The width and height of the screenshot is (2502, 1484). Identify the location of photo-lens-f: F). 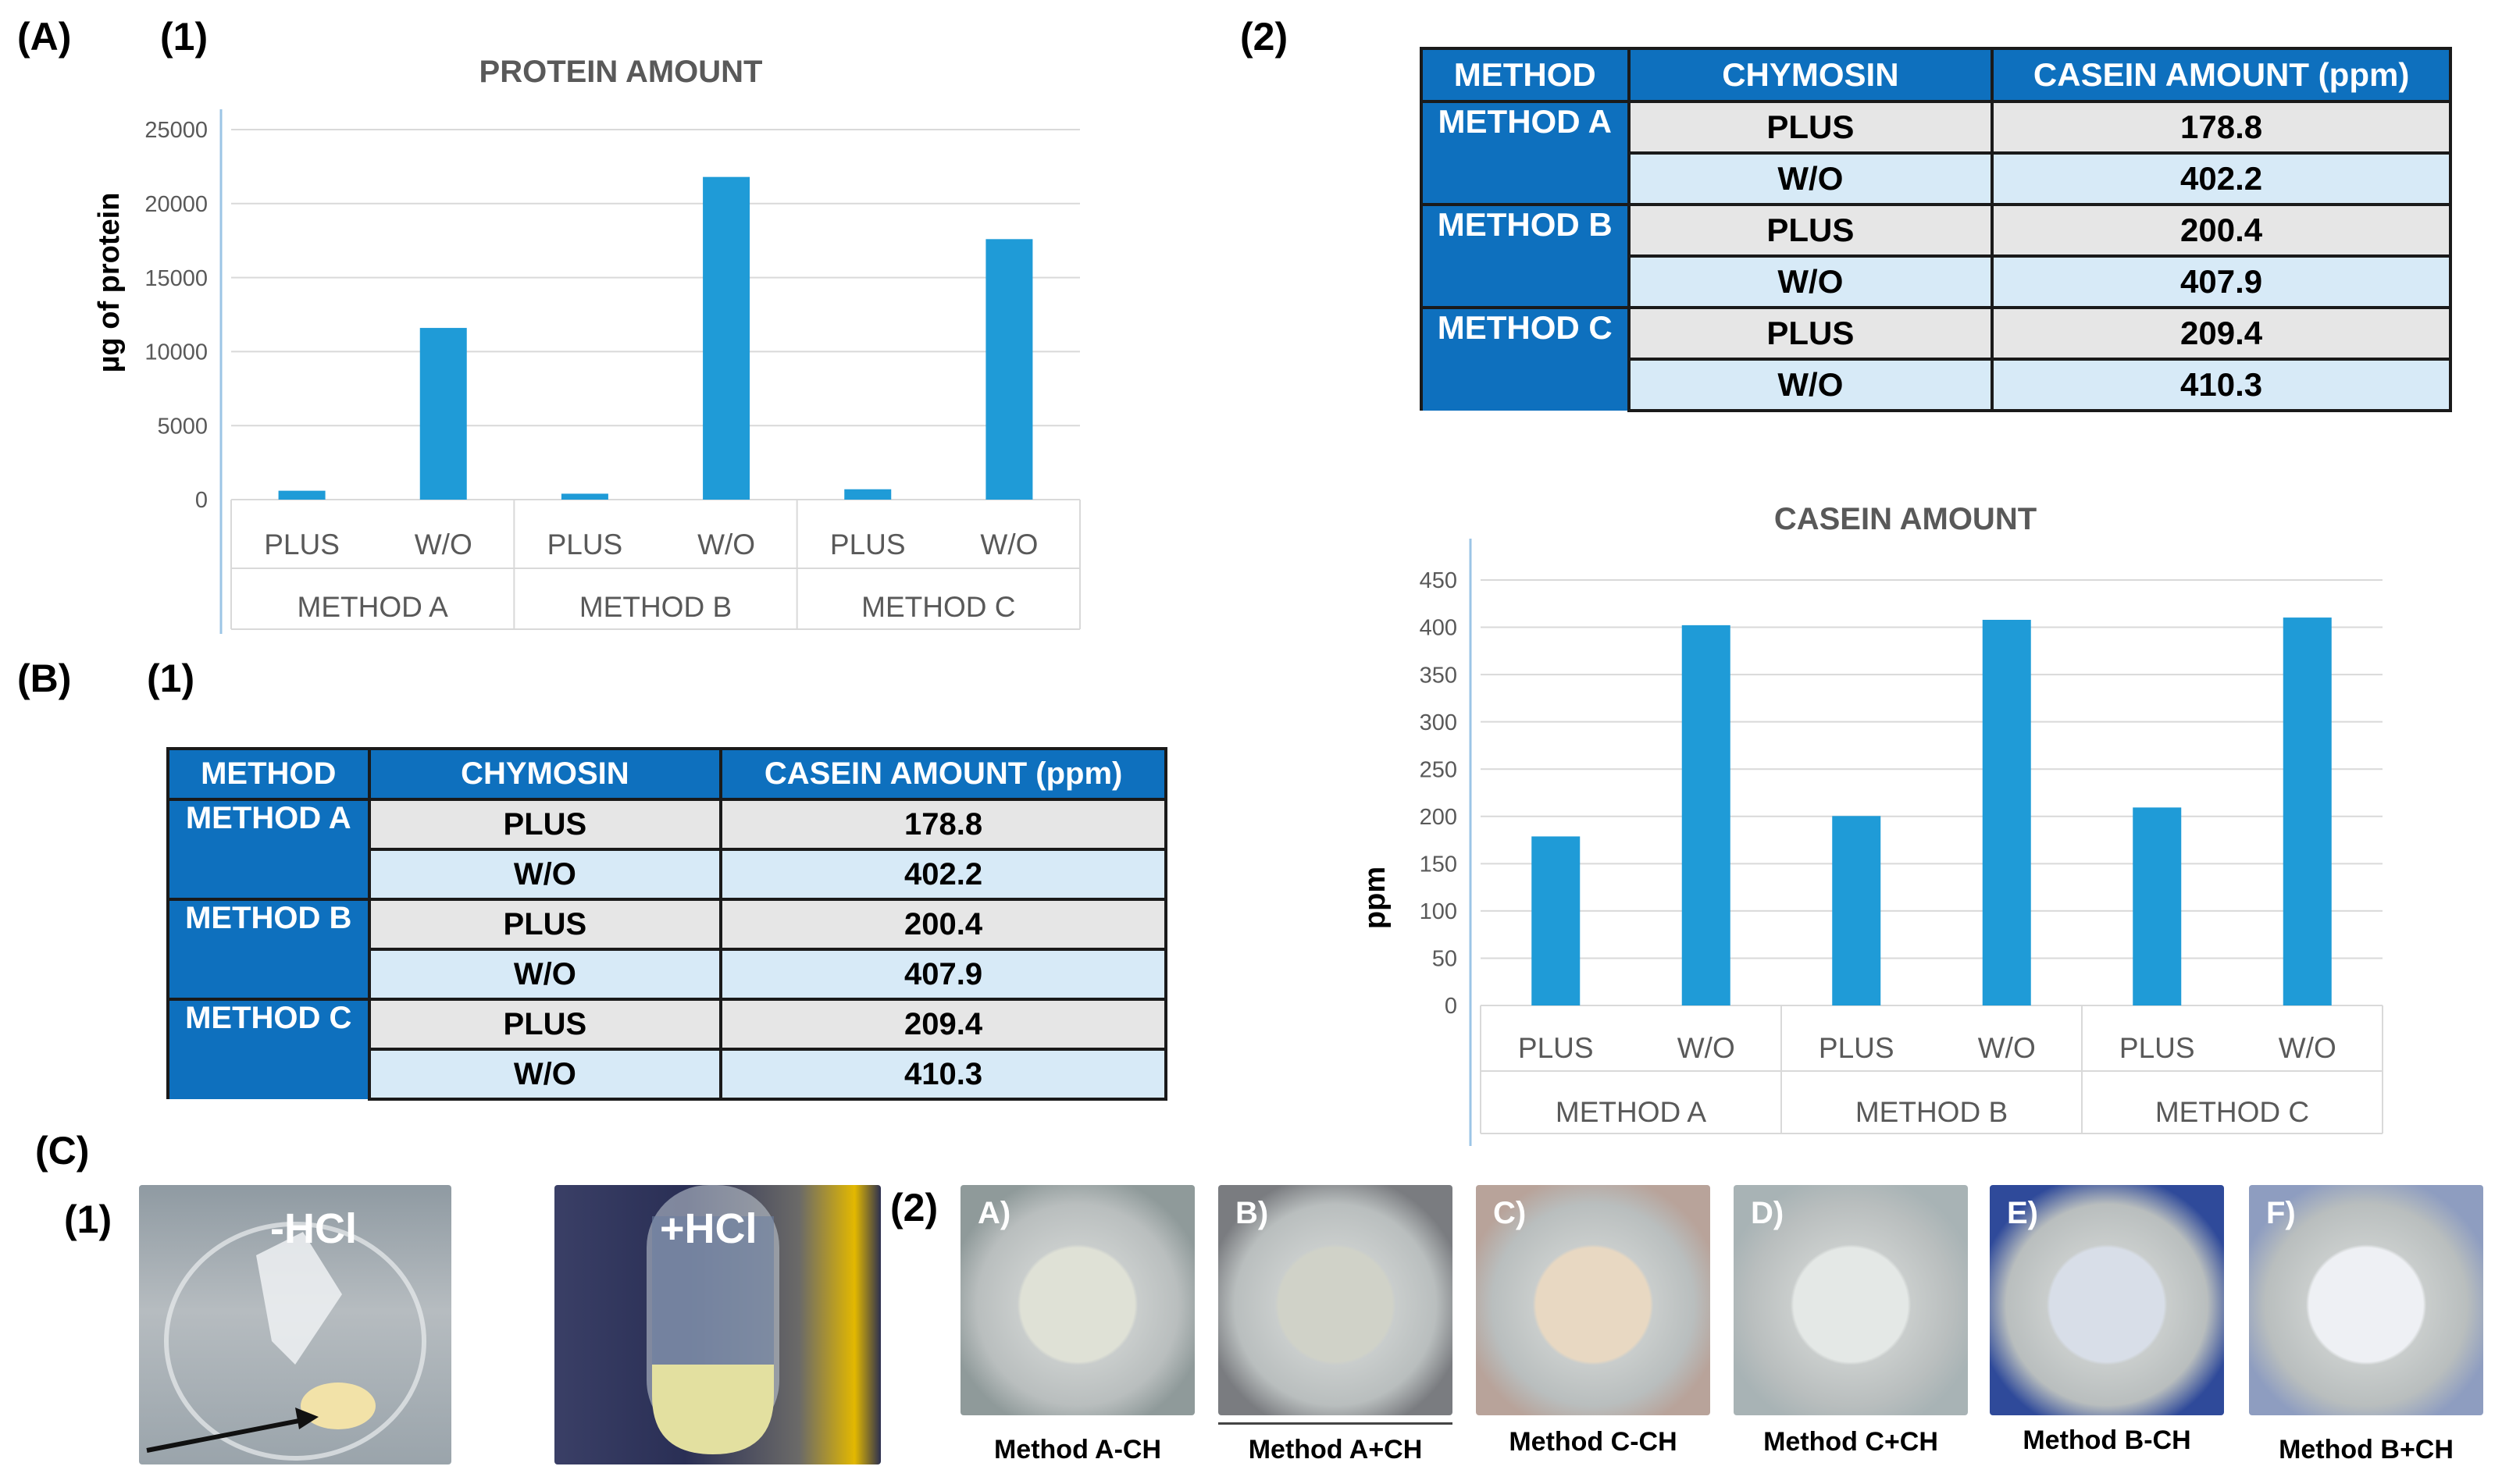
(2366, 1300).